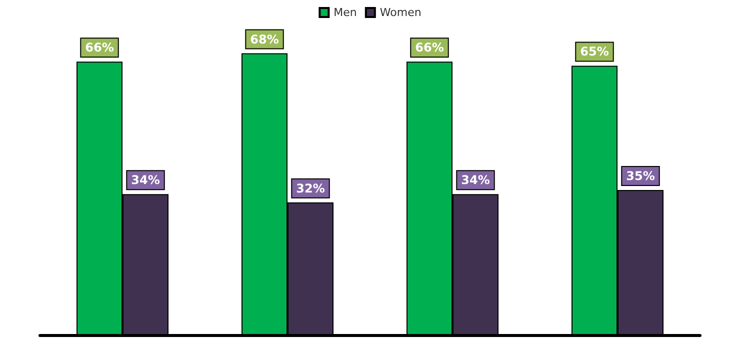  Describe the element at coordinates (345, 12) in the screenshot. I see `legend-label: Men` at that location.